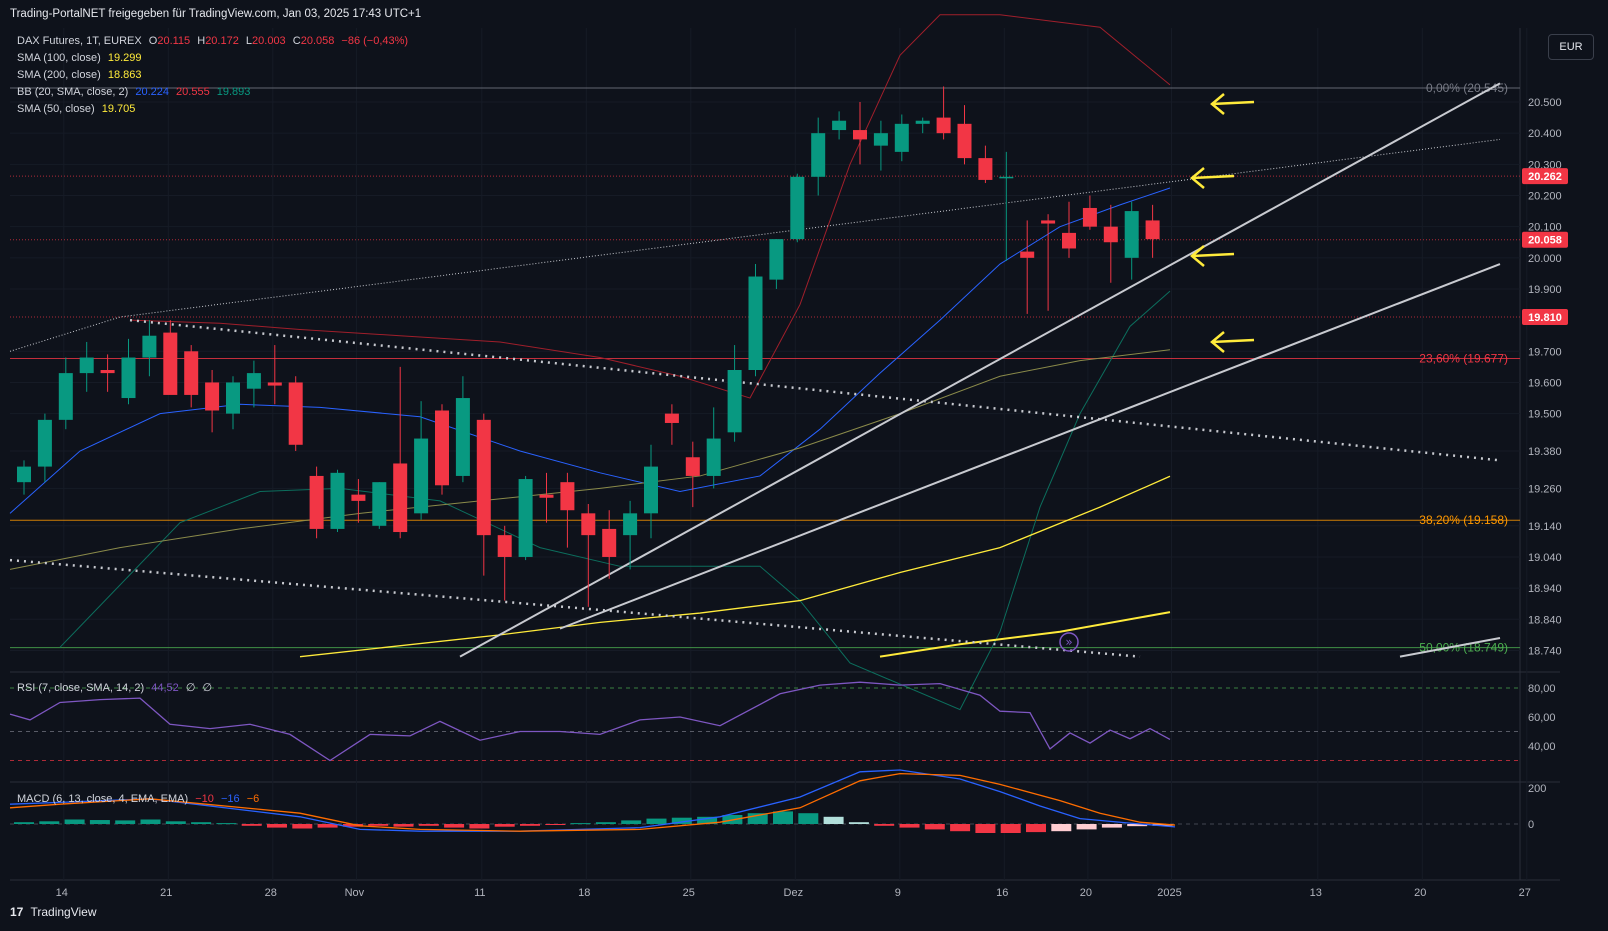 The height and width of the screenshot is (931, 1608). I want to click on legend-sma200: SMA (200, close), so click(59, 75).